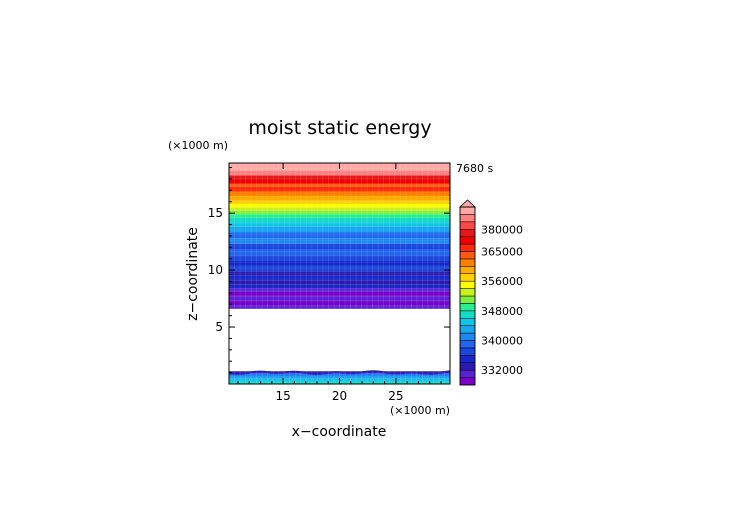 The width and height of the screenshot is (752, 532). I want to click on y-tick-label: 5, so click(219, 327).